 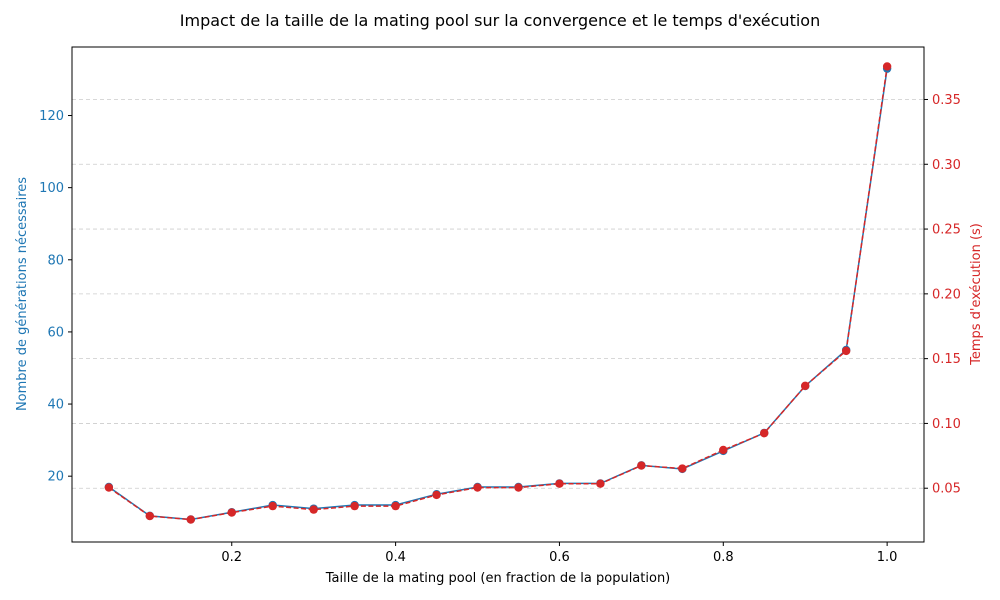 I want to click on left-y-tick-label: 80, so click(x=55, y=260).